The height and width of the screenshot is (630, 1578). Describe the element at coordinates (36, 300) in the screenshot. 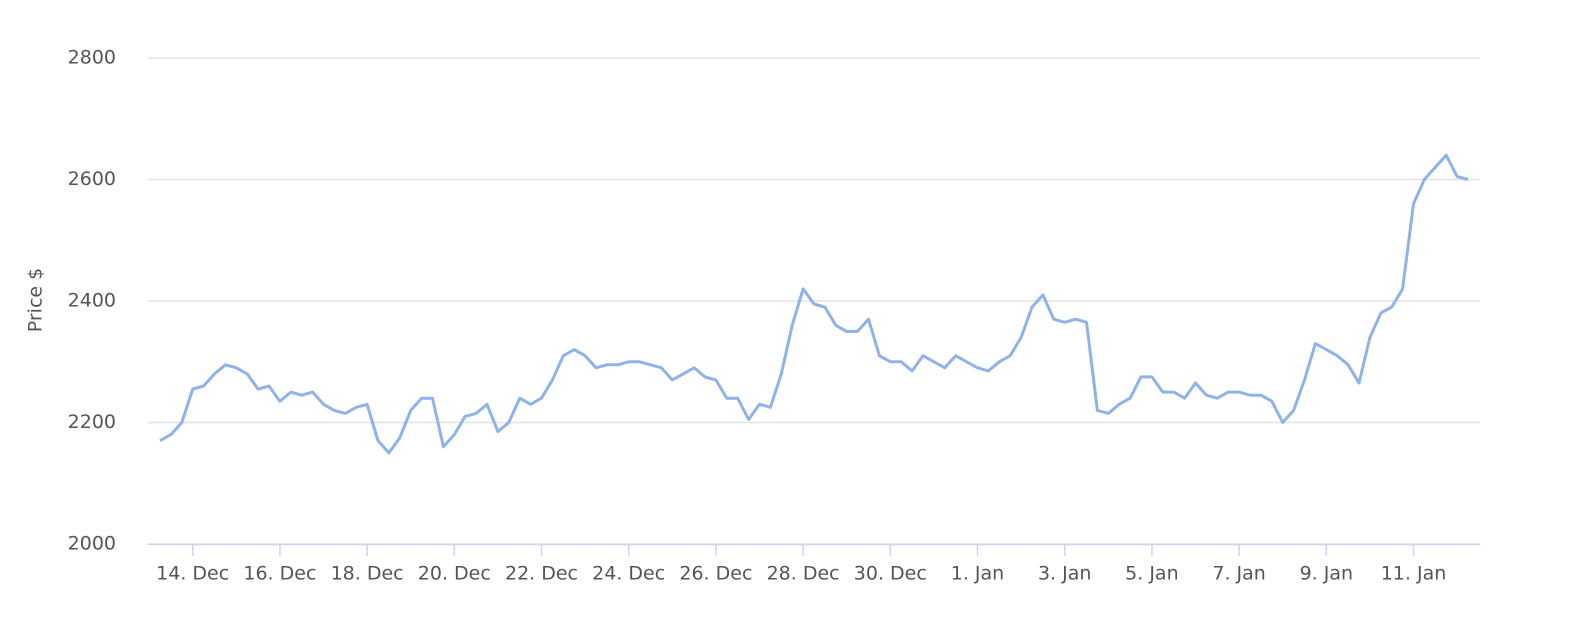

I see `y-axis-title: Price $` at that location.